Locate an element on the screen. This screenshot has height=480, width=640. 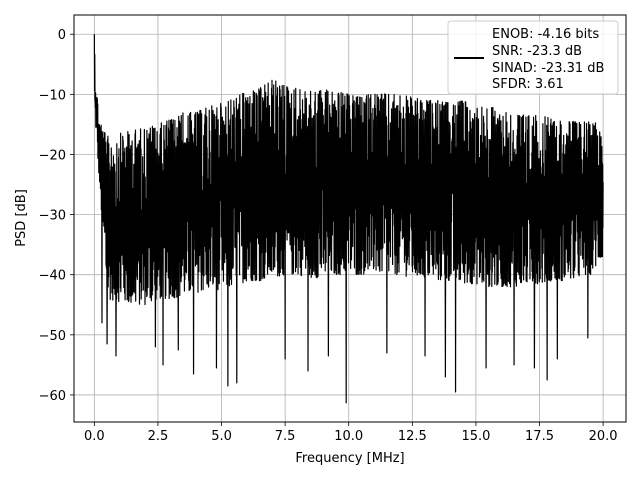
y-tick-label: −10 is located at coordinates (52, 95).